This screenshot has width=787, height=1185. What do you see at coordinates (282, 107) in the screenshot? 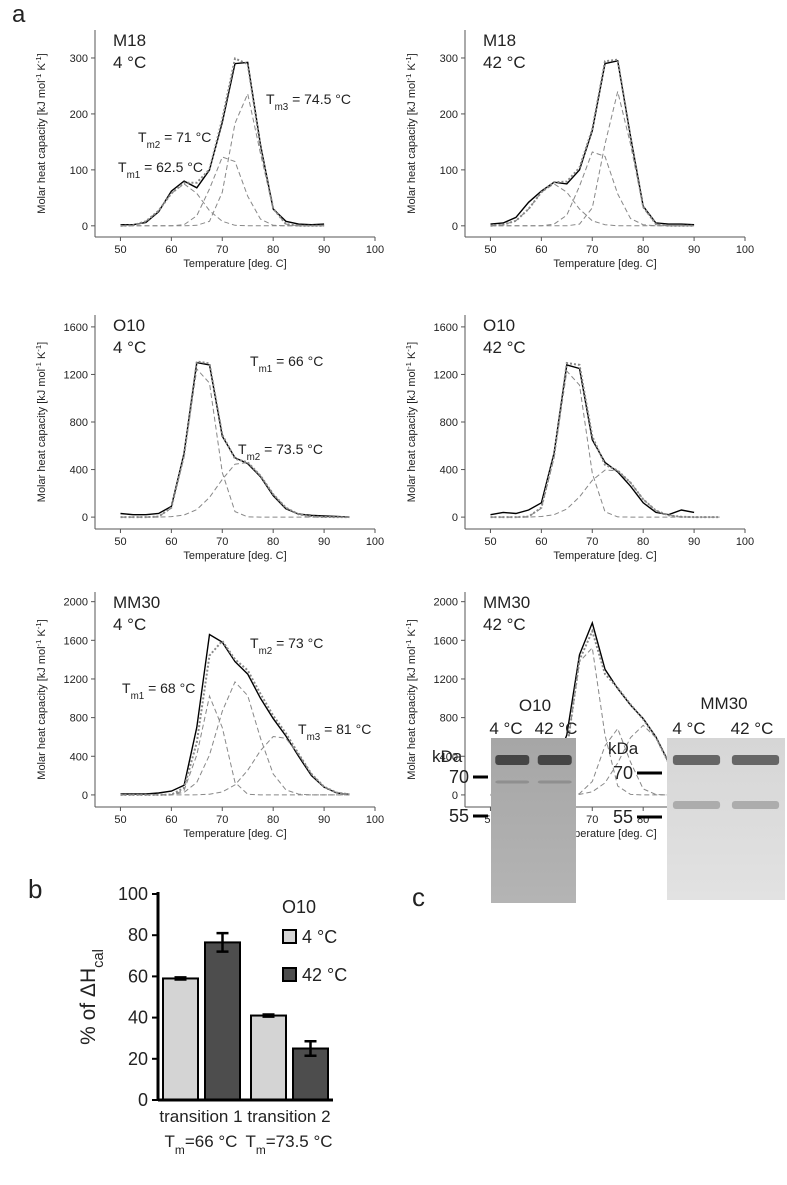
I see `annotation-part: m3` at bounding box center [282, 107].